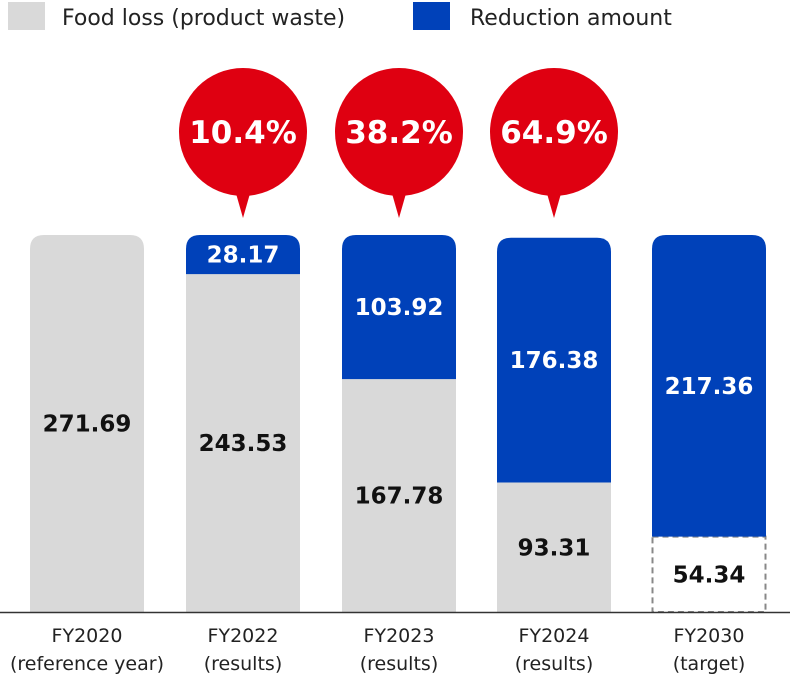  I want to click on x-tick-sublabel: (reference year), so click(87, 664).